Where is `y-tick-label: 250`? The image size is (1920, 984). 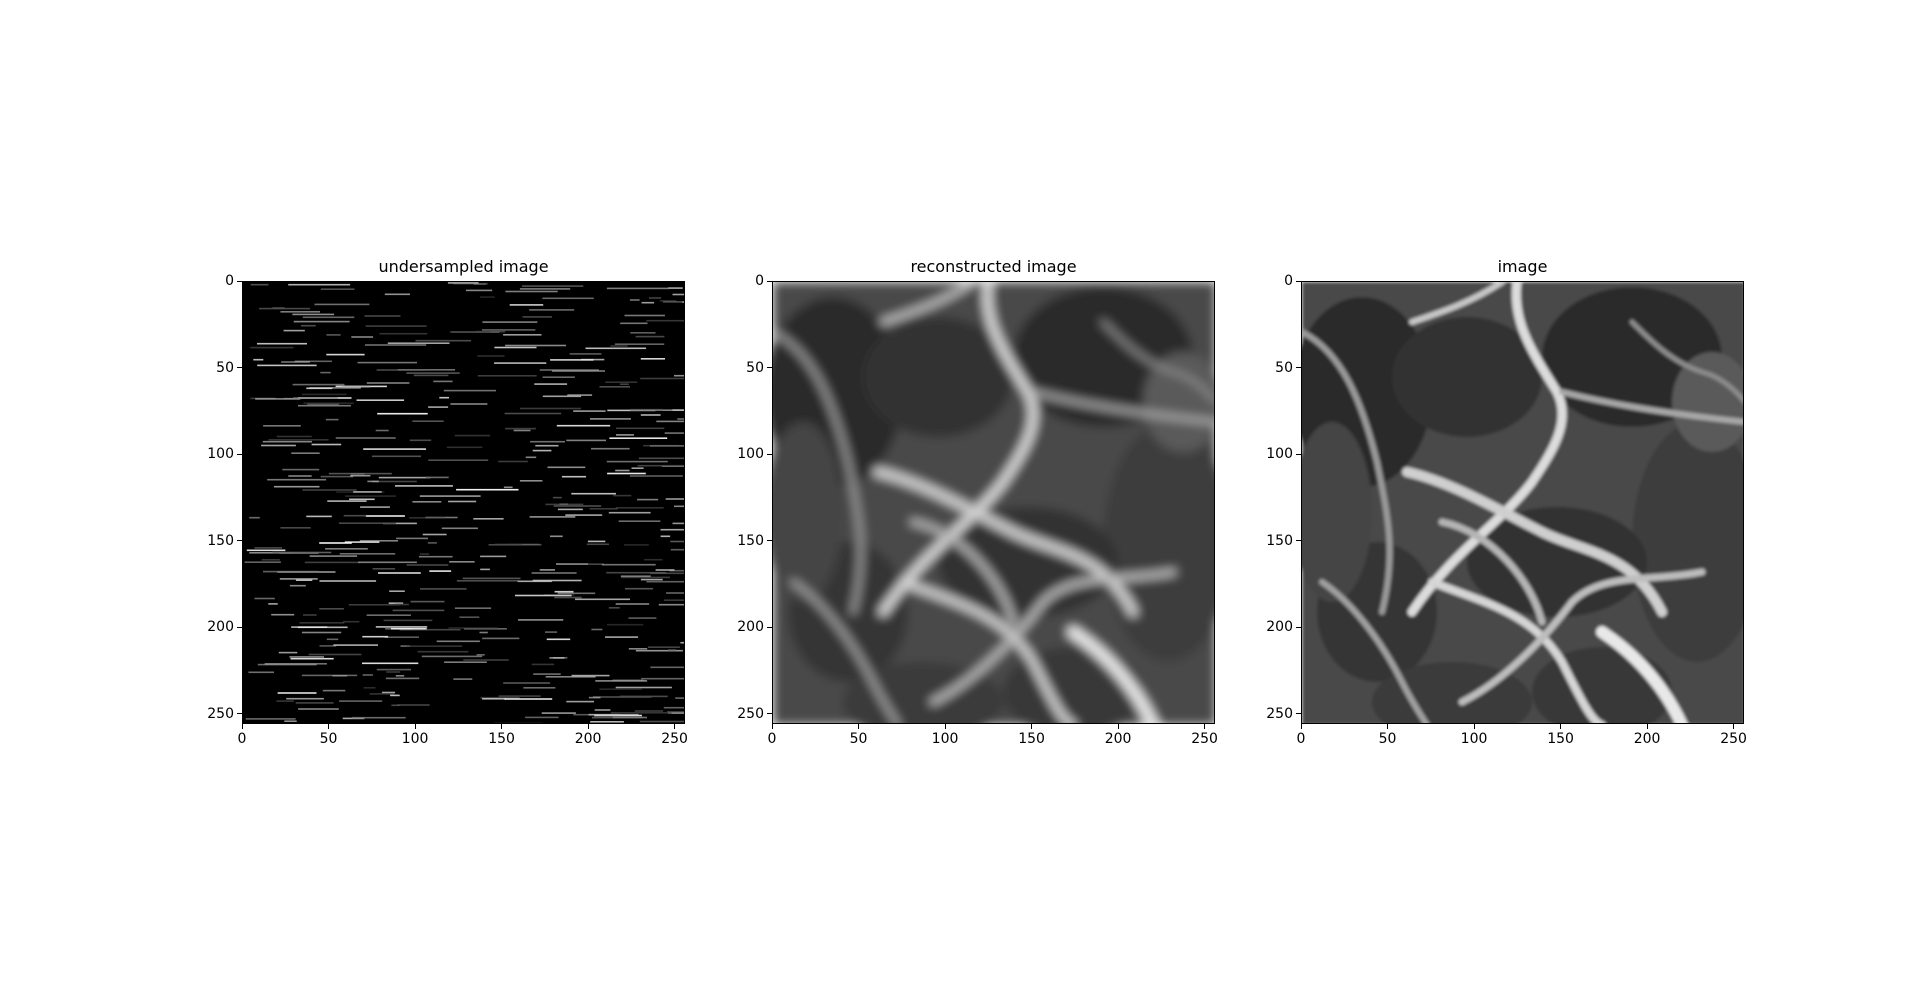 y-tick-label: 250 is located at coordinates (1279, 713).